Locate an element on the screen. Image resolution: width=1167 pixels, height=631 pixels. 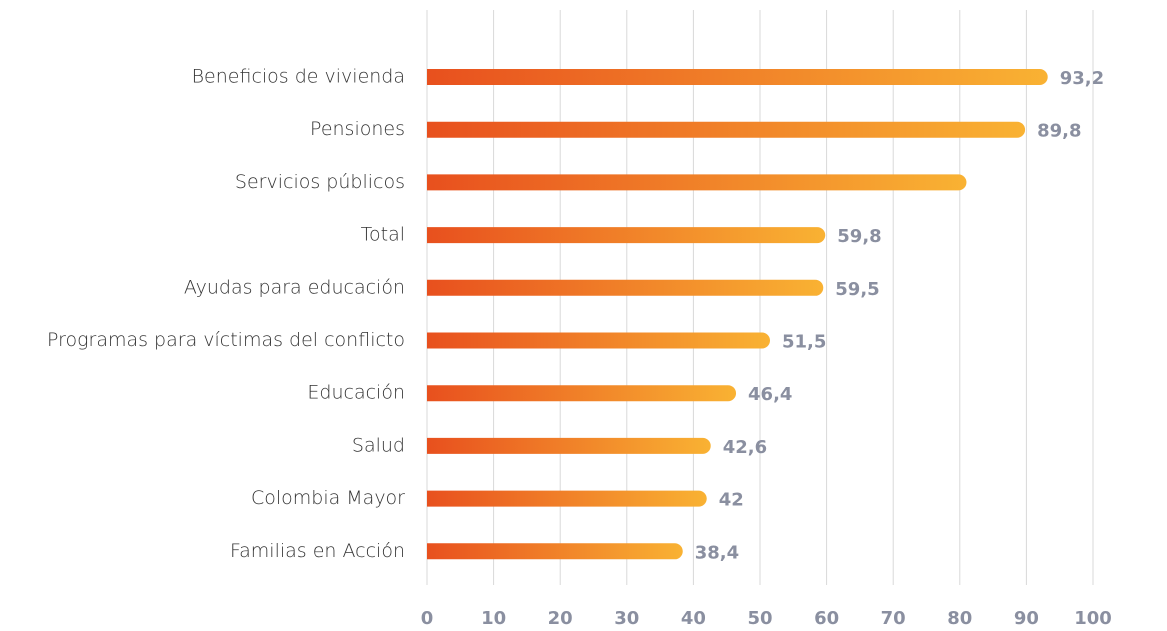
value-label: 38,4 is located at coordinates (717, 552).